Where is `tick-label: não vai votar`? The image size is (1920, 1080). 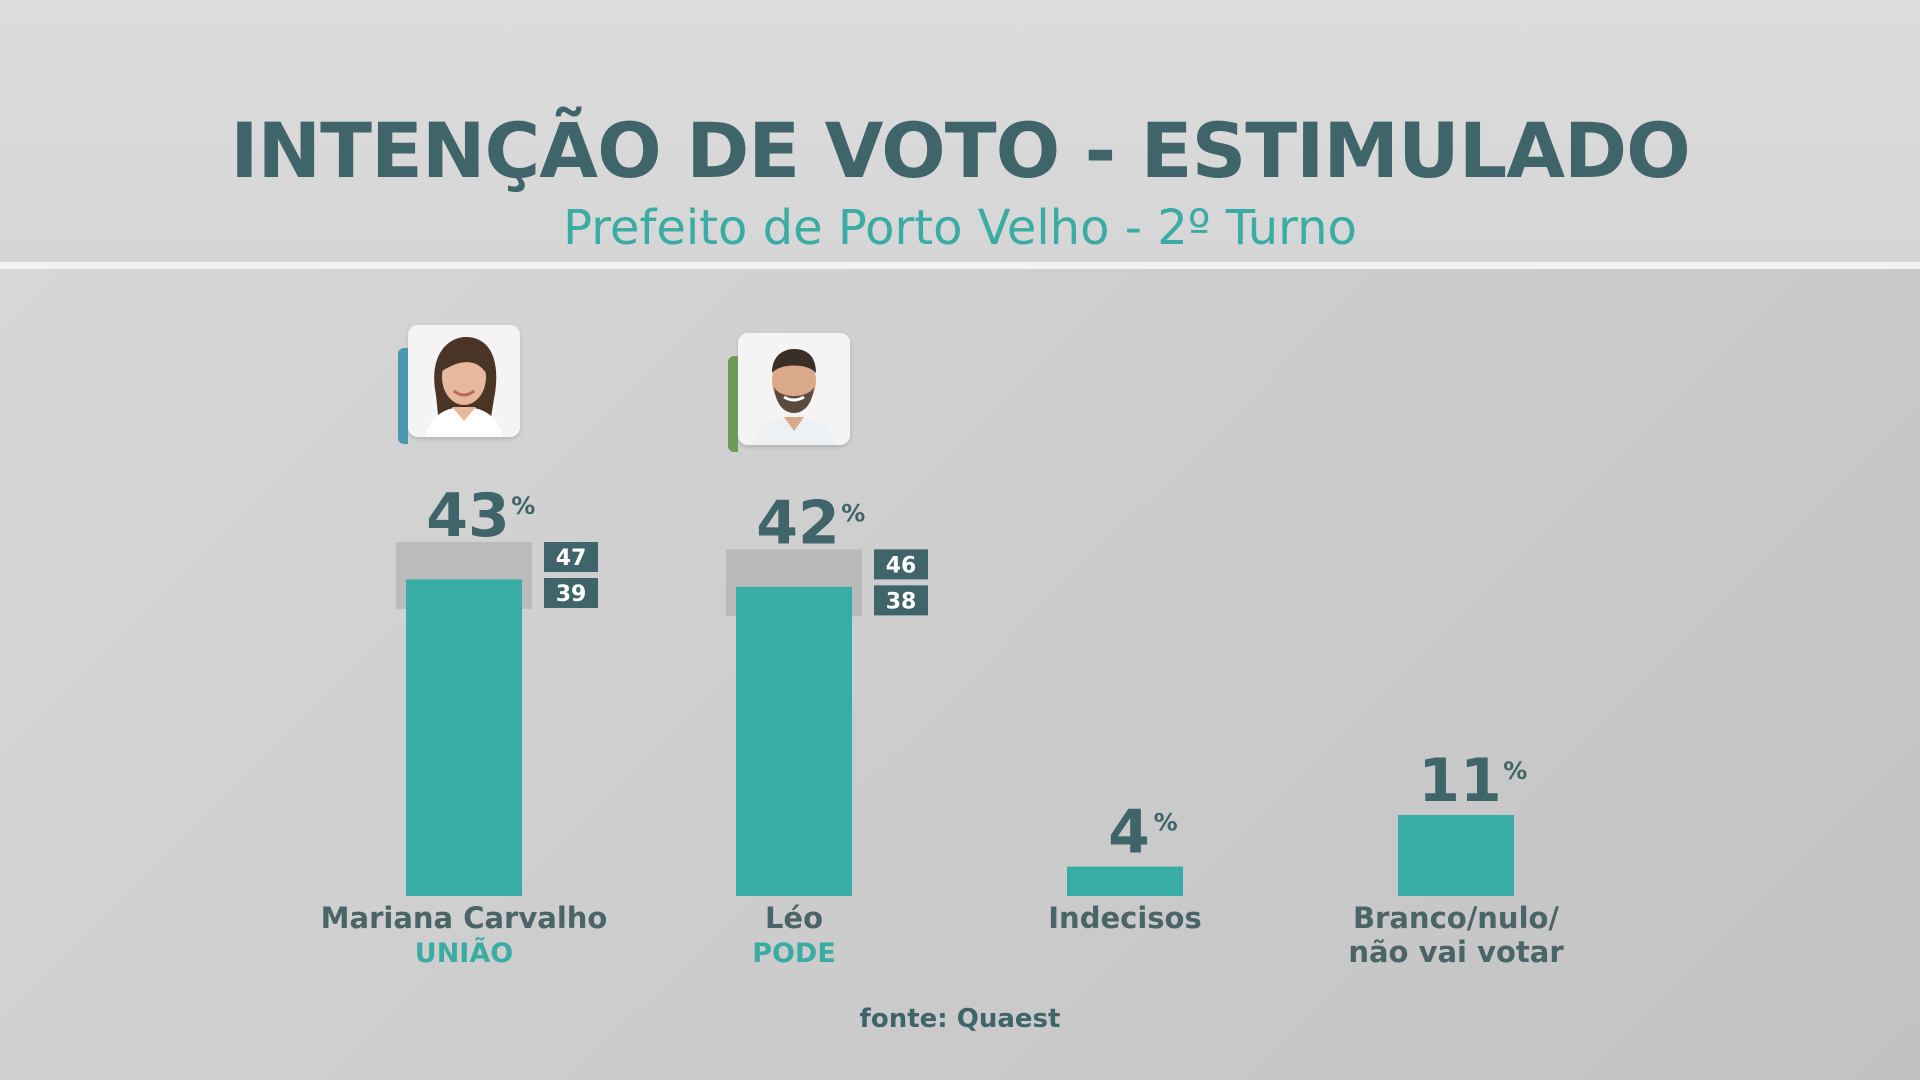
tick-label: não vai votar is located at coordinates (1456, 952).